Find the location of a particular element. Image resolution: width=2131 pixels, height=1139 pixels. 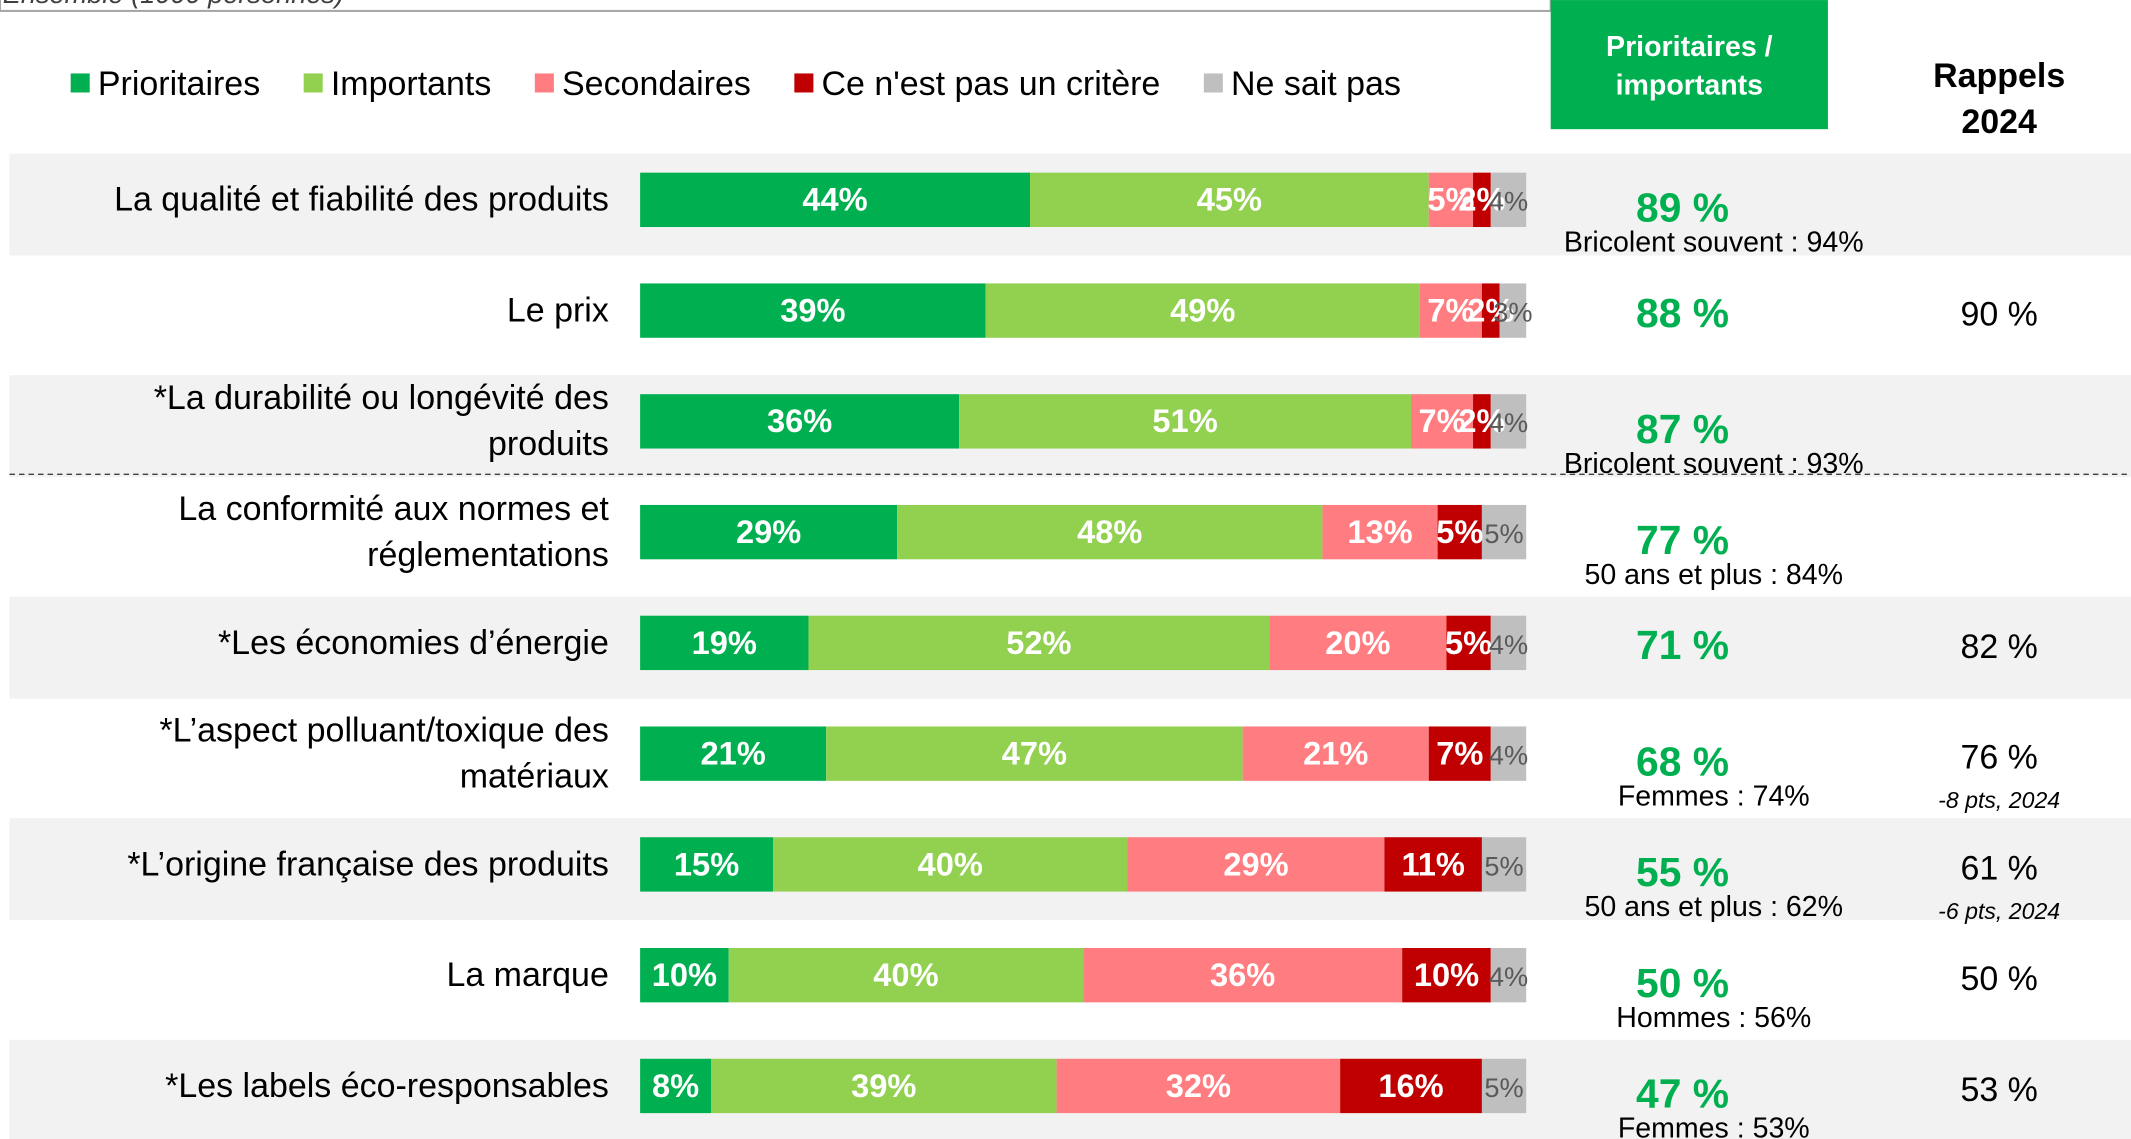

bar-value-label: 39% is located at coordinates (812, 309).